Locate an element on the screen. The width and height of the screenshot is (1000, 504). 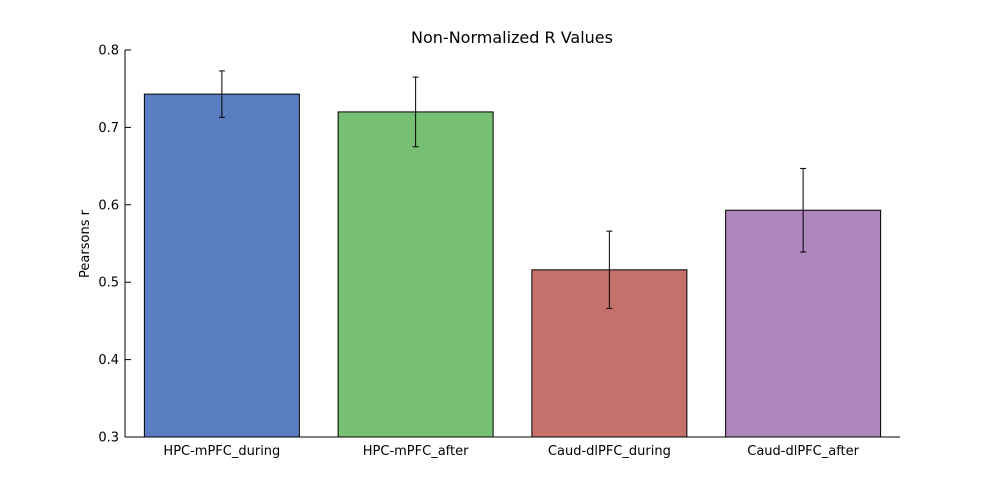
bar-HPC-mPFC_after is located at coordinates (415, 274).